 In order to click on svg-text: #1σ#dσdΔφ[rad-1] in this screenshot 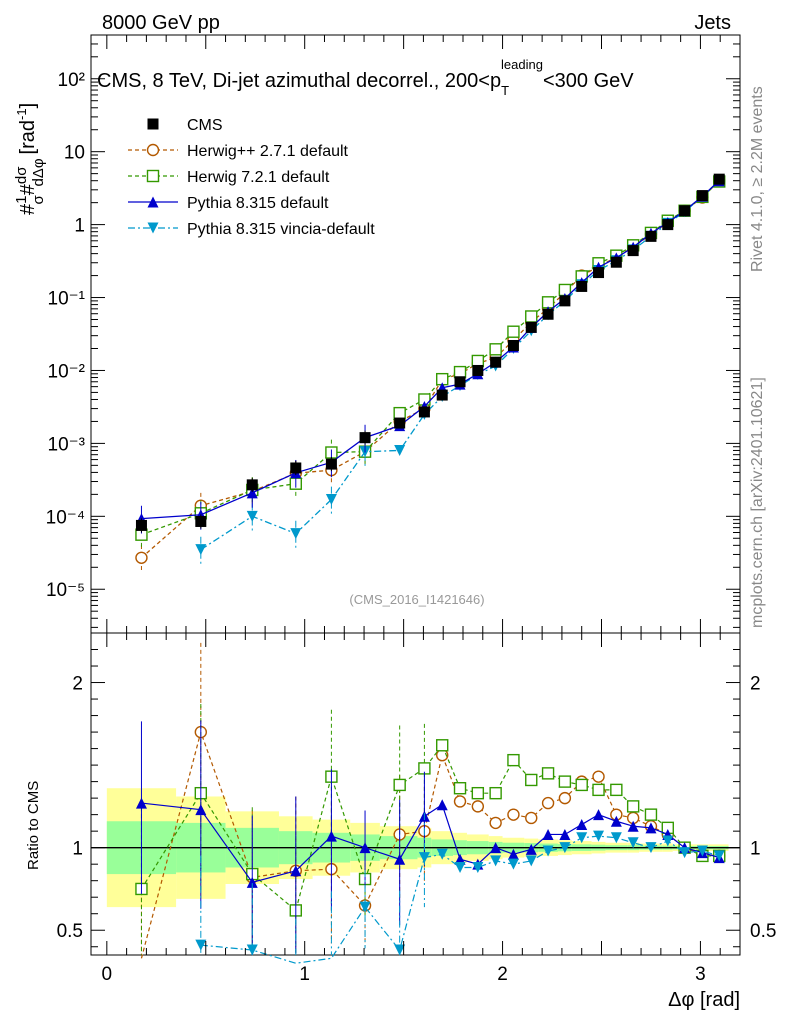, I will do `click(30, 159)`.